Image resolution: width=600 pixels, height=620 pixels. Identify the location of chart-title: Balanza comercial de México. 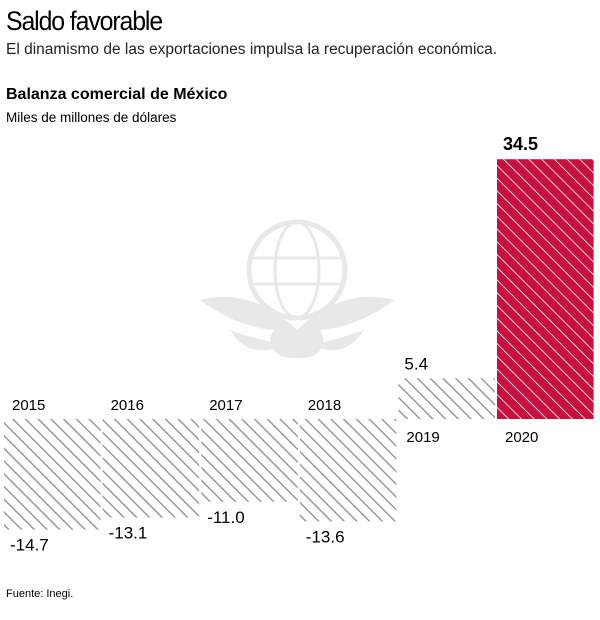
(117, 94).